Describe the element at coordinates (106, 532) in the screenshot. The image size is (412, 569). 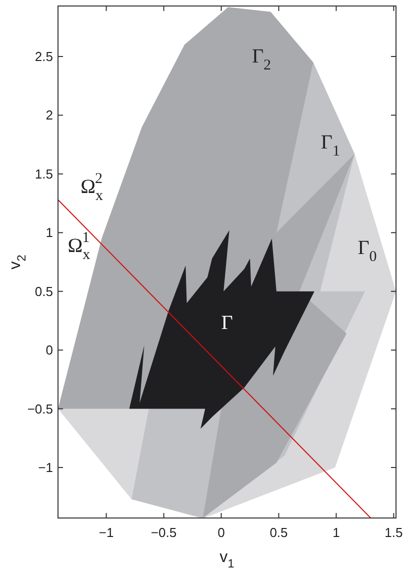
I see `x-tick-label: −1` at that location.